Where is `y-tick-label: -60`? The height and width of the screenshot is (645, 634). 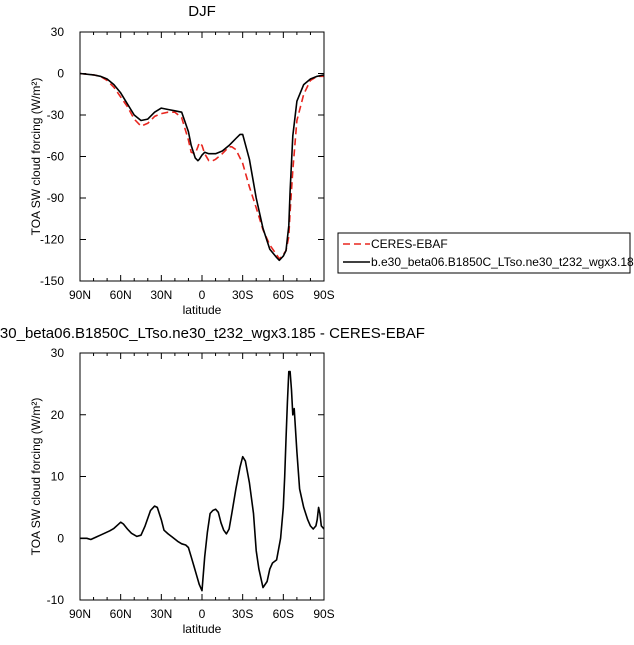 y-tick-label: -60 is located at coordinates (56, 157).